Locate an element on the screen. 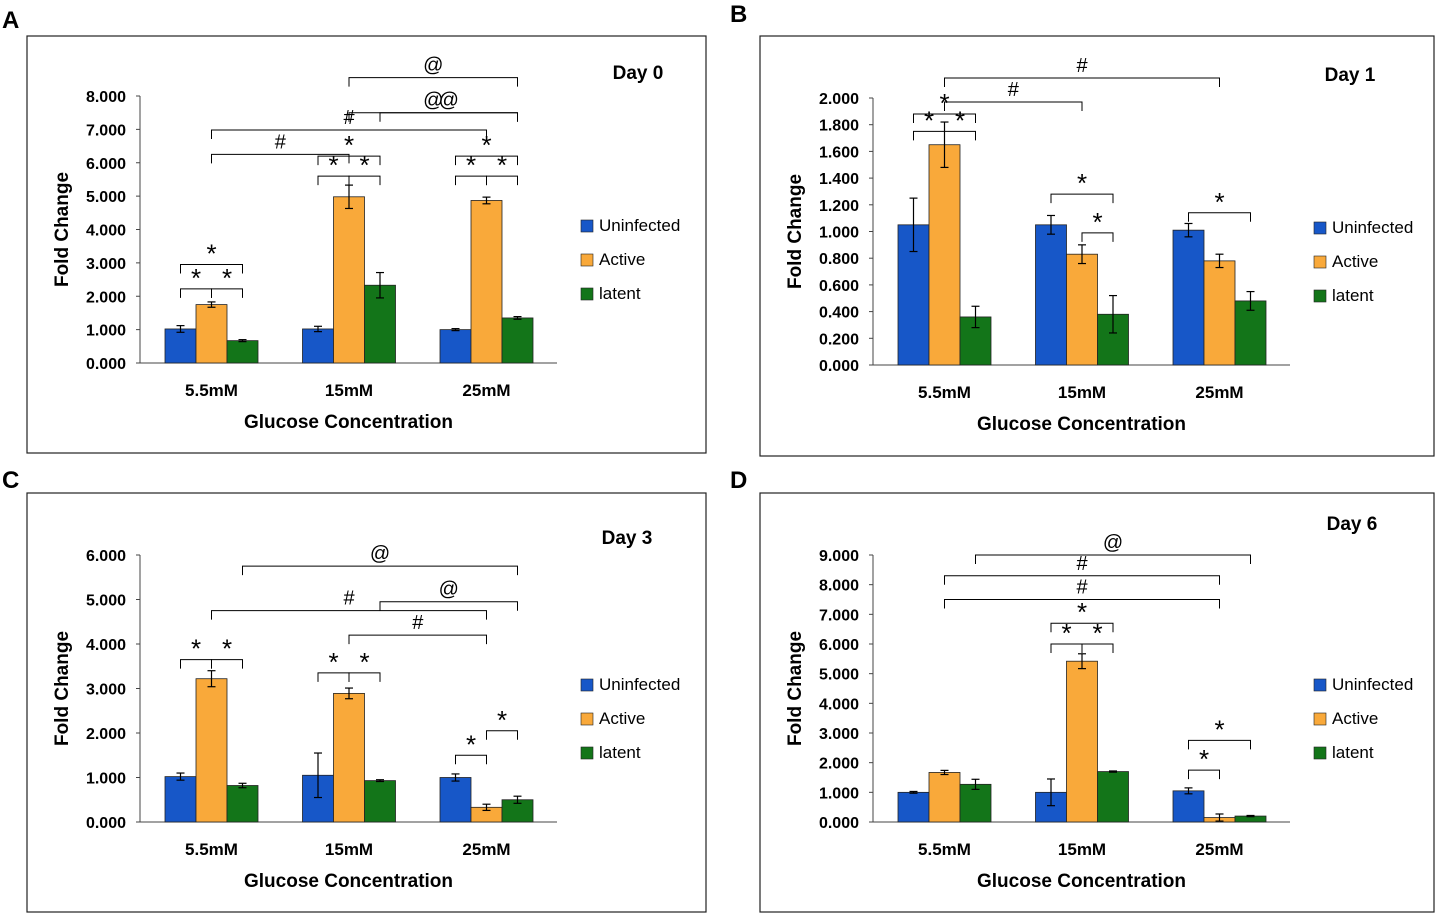 The image size is (1441, 915). panel-label: C is located at coordinates (10, 480).